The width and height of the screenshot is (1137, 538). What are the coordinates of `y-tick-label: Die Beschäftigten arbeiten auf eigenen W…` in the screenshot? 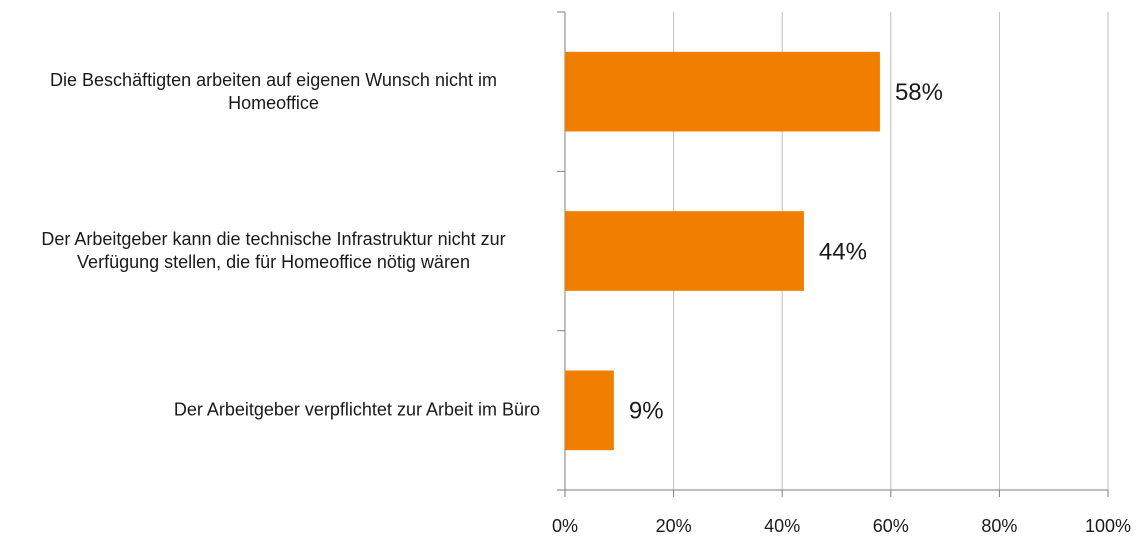 It's located at (273, 91).